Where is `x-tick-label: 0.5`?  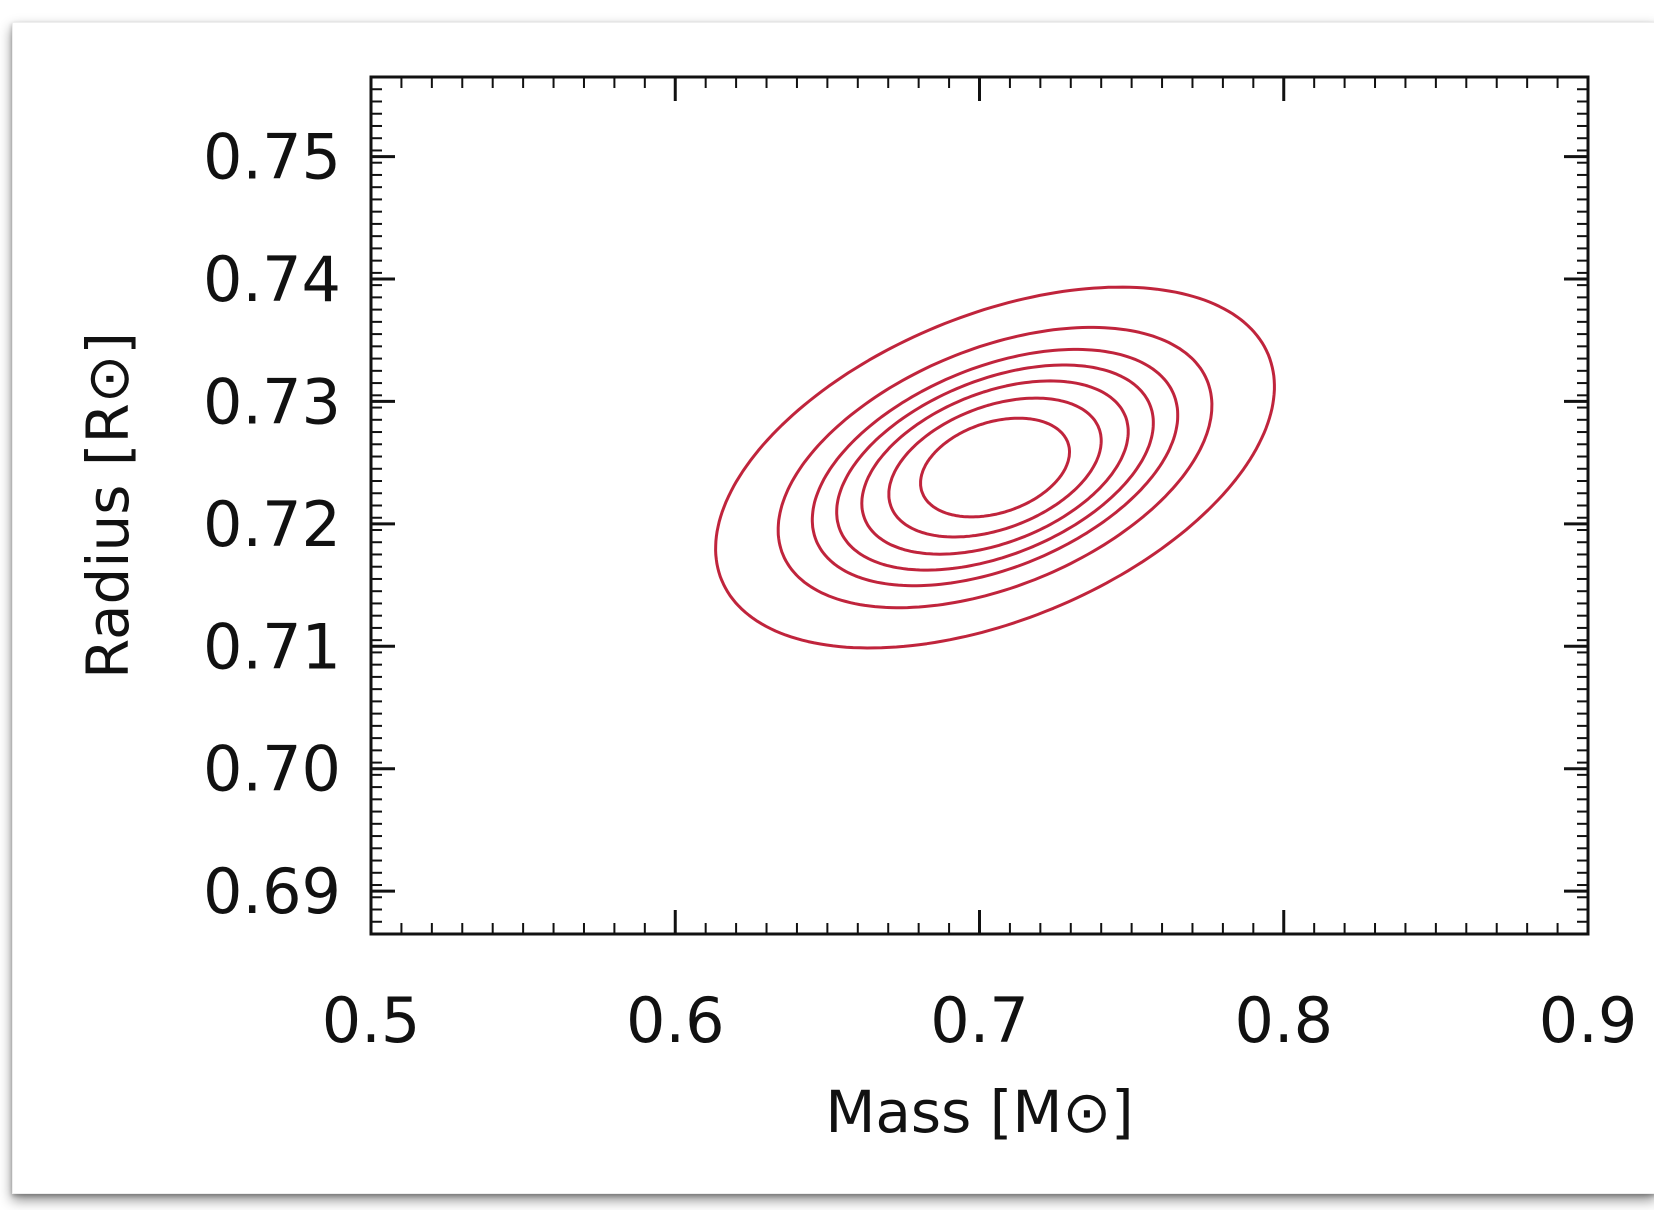 x-tick-label: 0.5 is located at coordinates (371, 1020).